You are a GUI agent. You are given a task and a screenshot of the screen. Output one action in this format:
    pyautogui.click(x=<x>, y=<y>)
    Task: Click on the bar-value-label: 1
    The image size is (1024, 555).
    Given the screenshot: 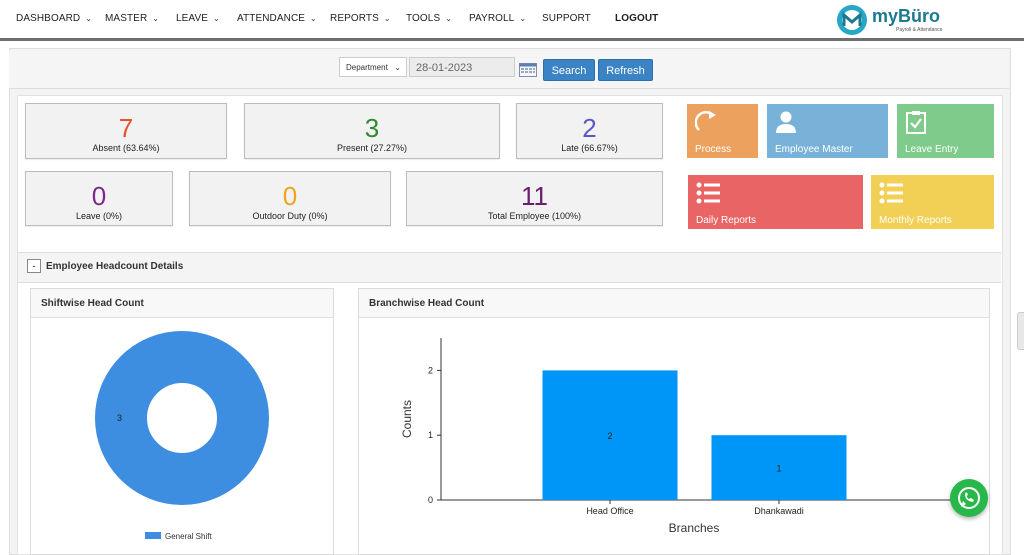 What is the action you would take?
    pyautogui.click(x=778, y=469)
    